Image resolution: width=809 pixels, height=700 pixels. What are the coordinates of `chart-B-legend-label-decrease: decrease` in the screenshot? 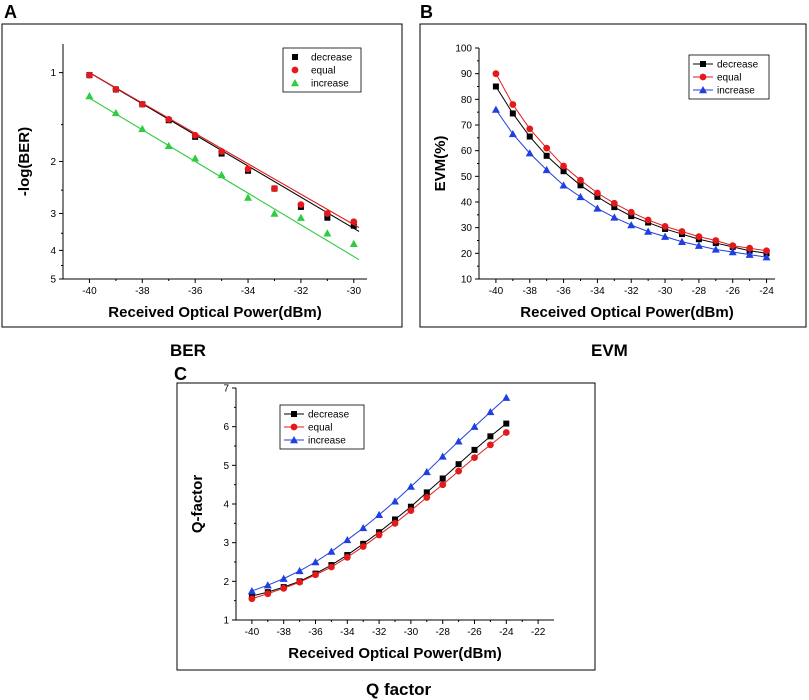 It's located at (738, 65).